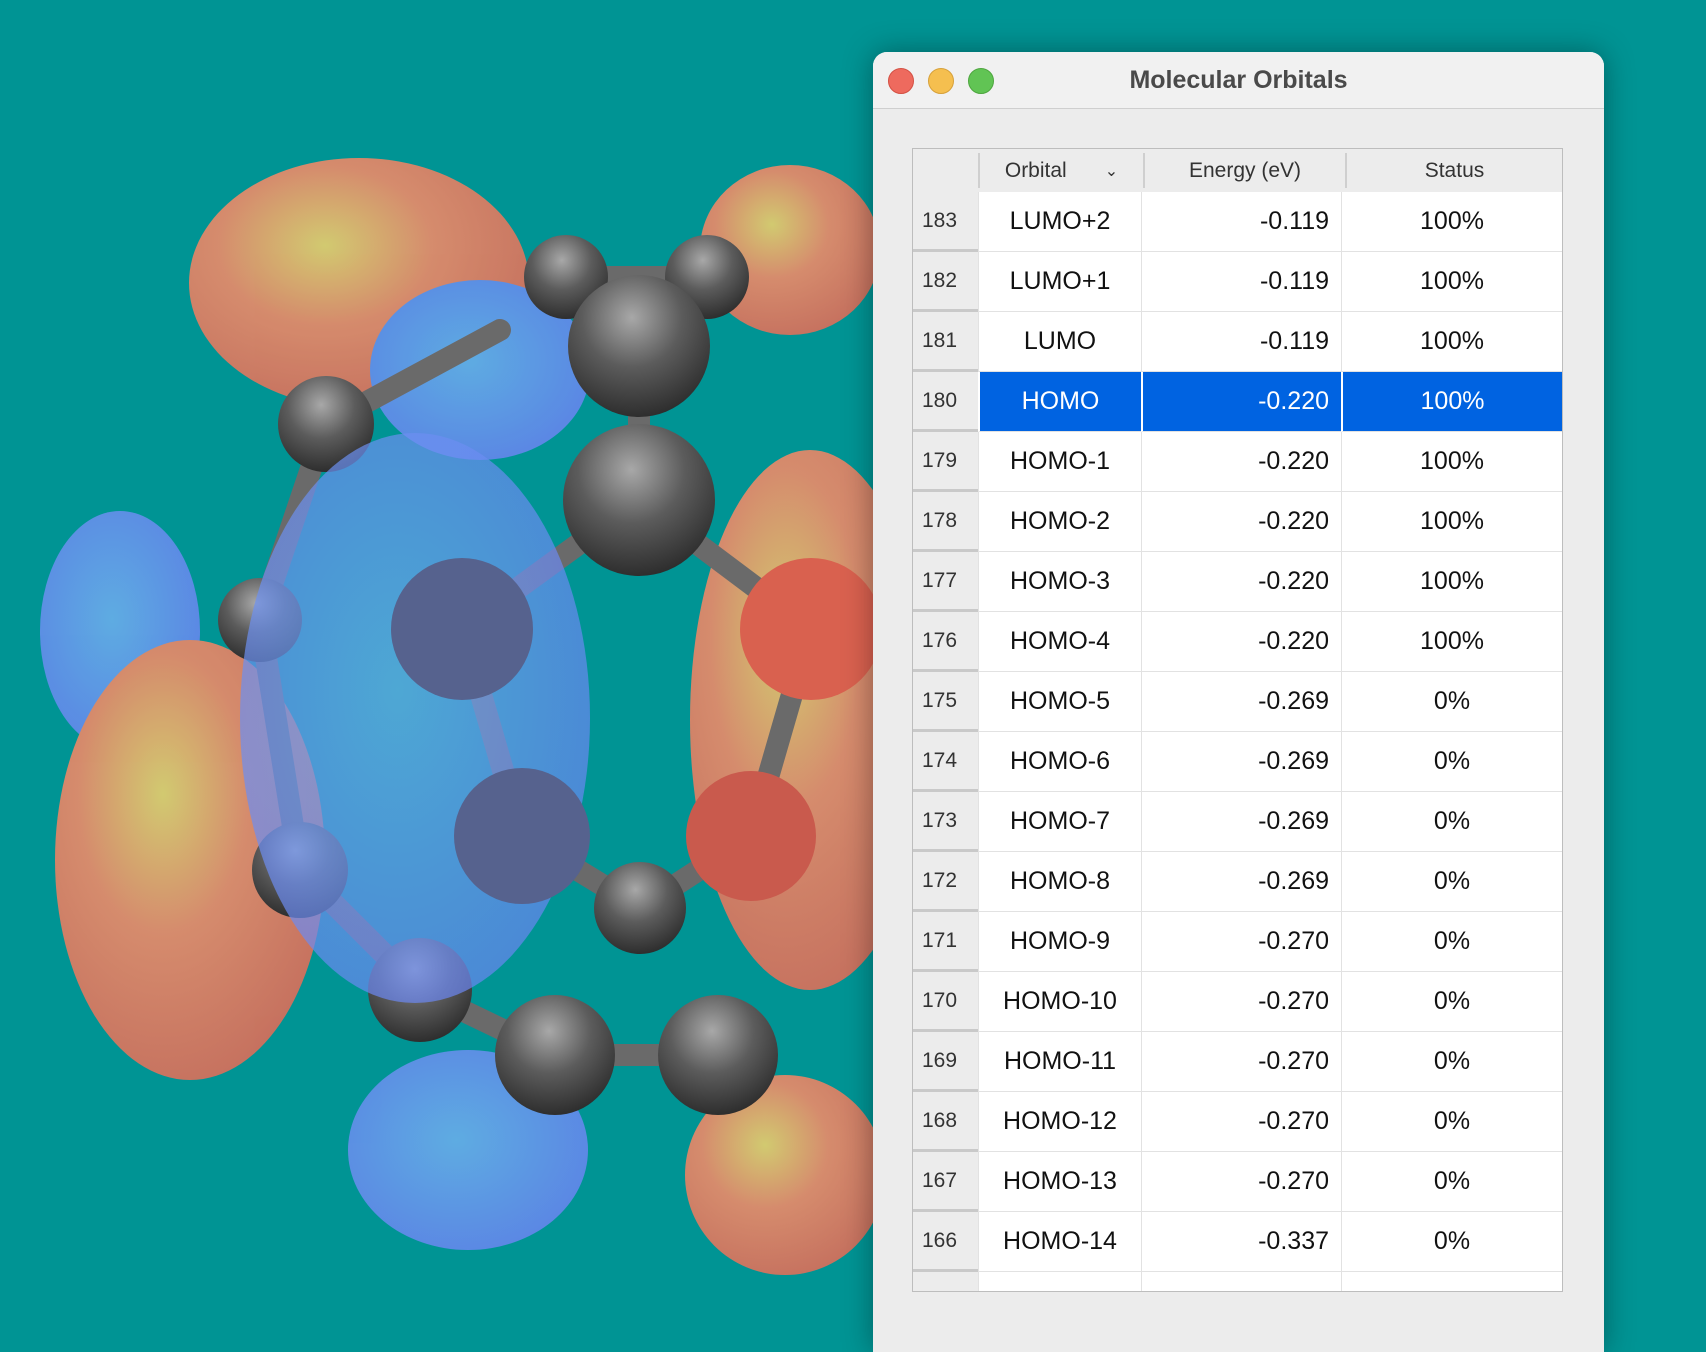 This screenshot has height=1352, width=1706. Describe the element at coordinates (945, 702) in the screenshot. I see `row-index: 175` at that location.